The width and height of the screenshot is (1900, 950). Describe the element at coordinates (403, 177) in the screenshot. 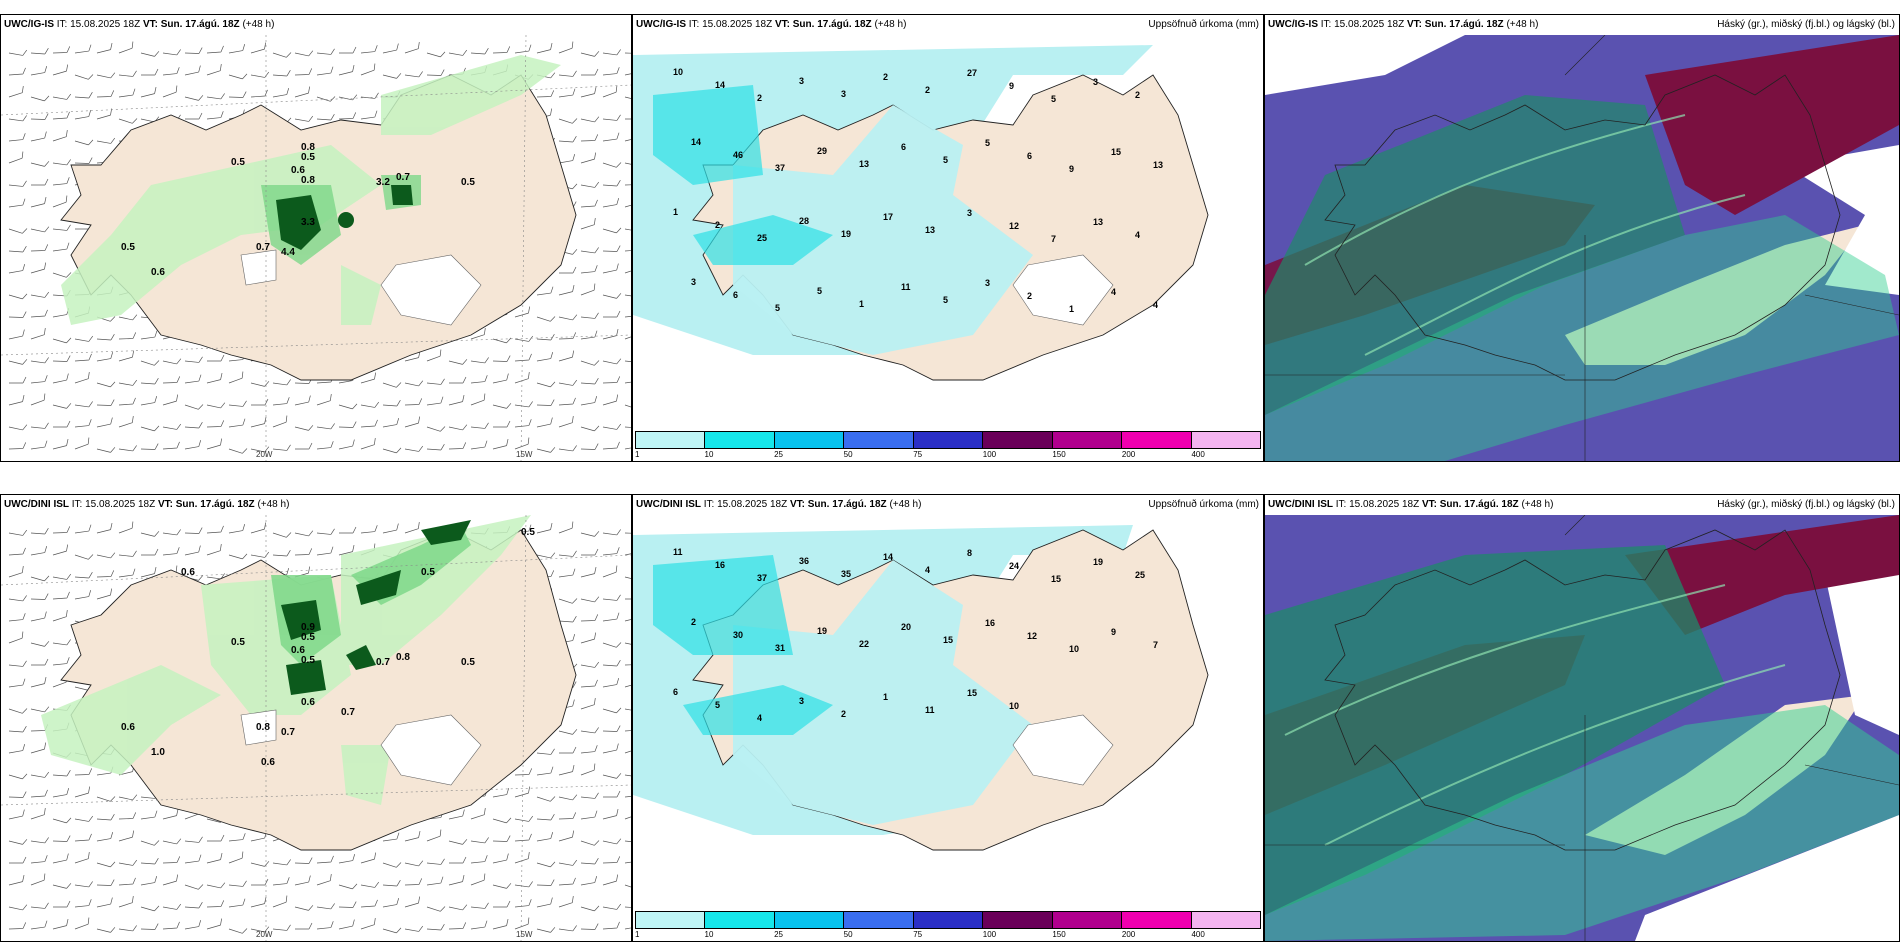

I see `field-value-label: 0.7` at that location.